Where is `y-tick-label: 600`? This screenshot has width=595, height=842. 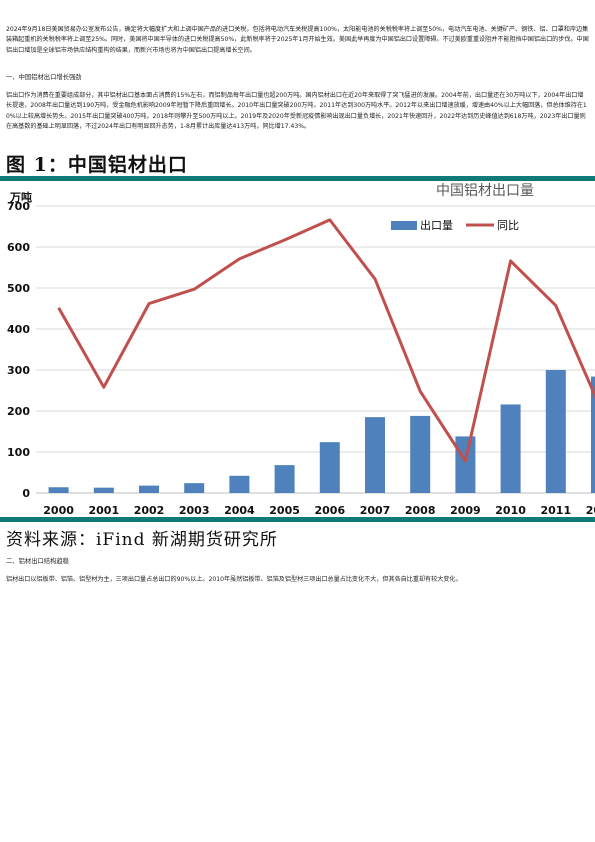
y-tick-label: 600 is located at coordinates (18, 247).